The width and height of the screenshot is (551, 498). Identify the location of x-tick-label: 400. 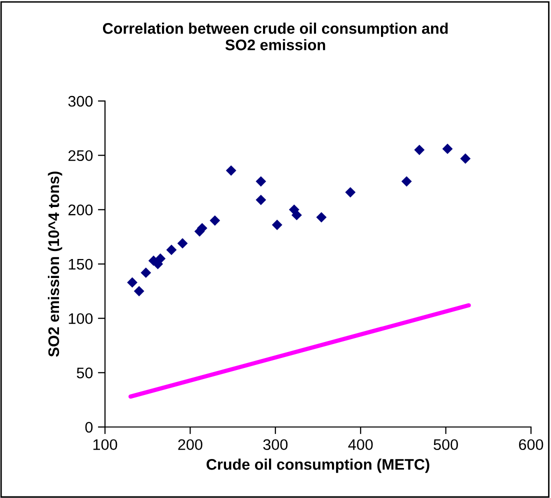
(360, 444).